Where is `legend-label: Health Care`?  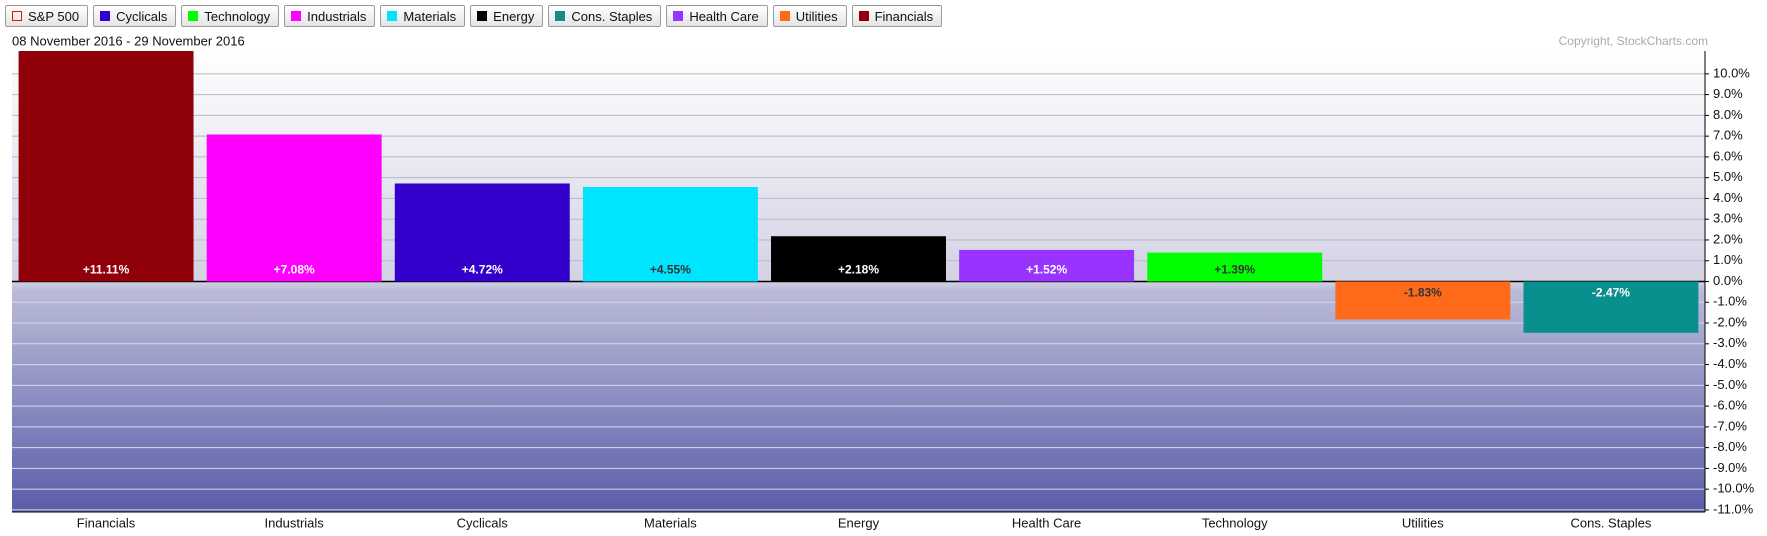 legend-label: Health Care is located at coordinates (724, 16).